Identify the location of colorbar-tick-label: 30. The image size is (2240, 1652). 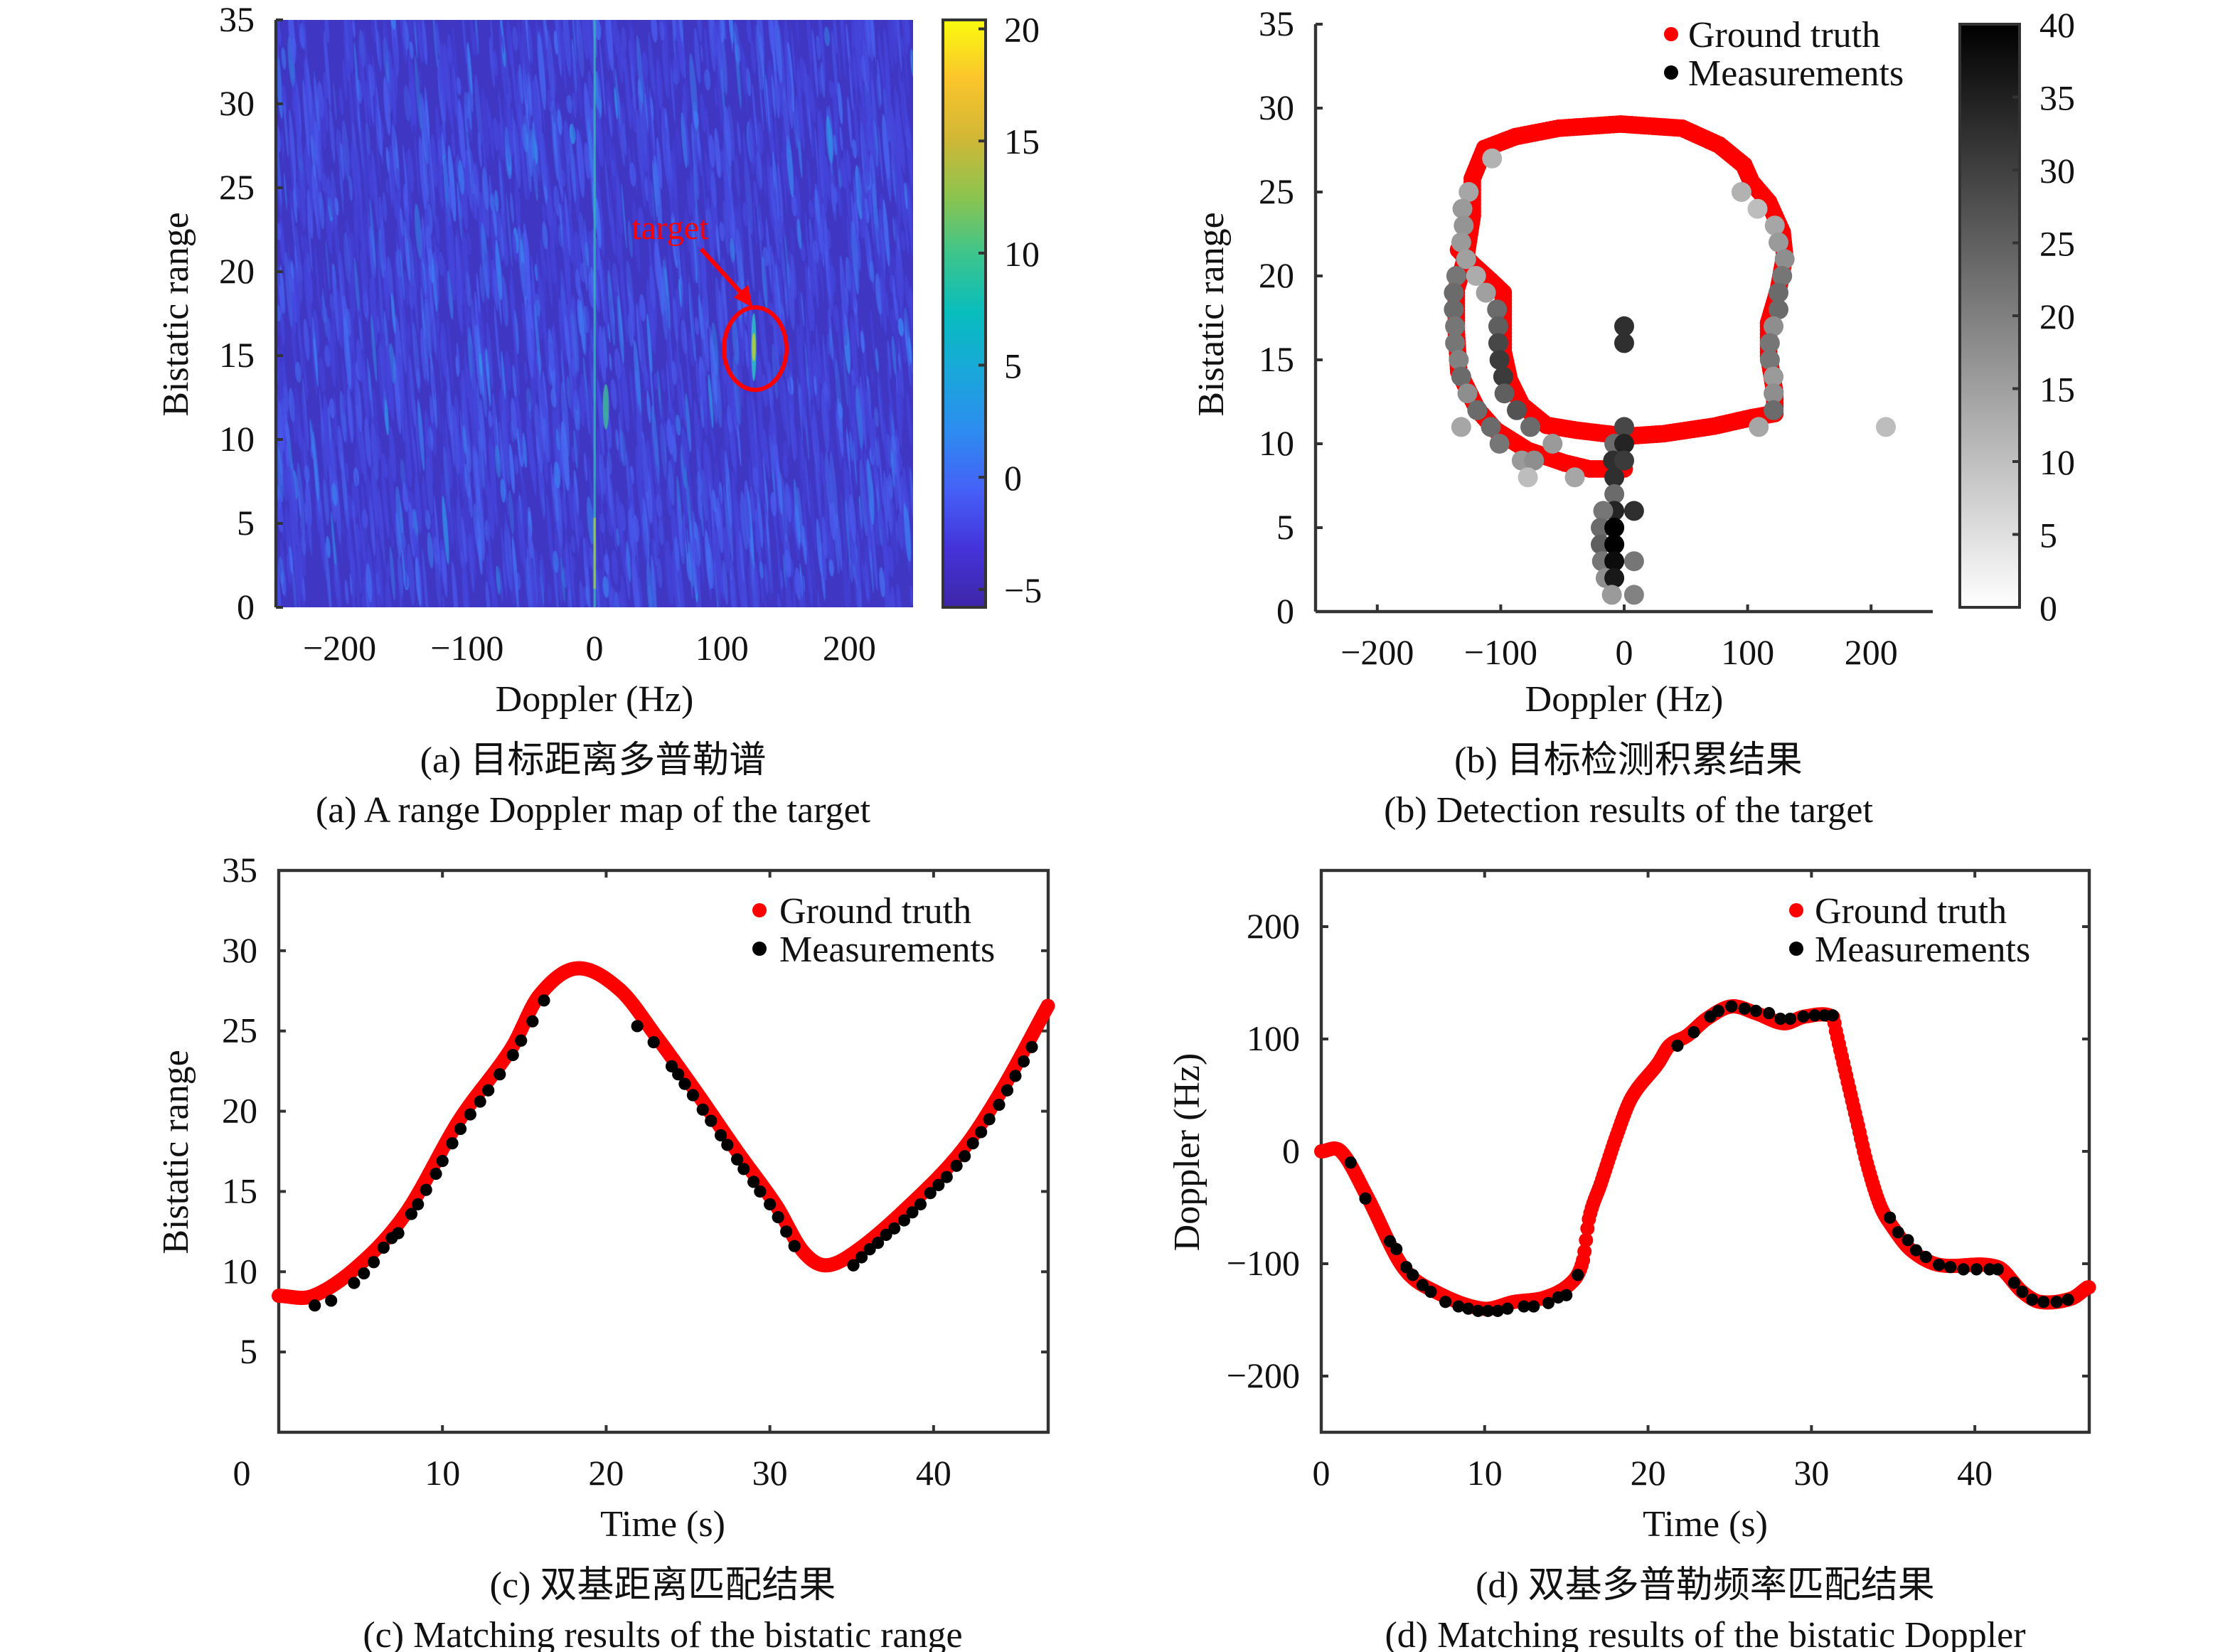
(2057, 171).